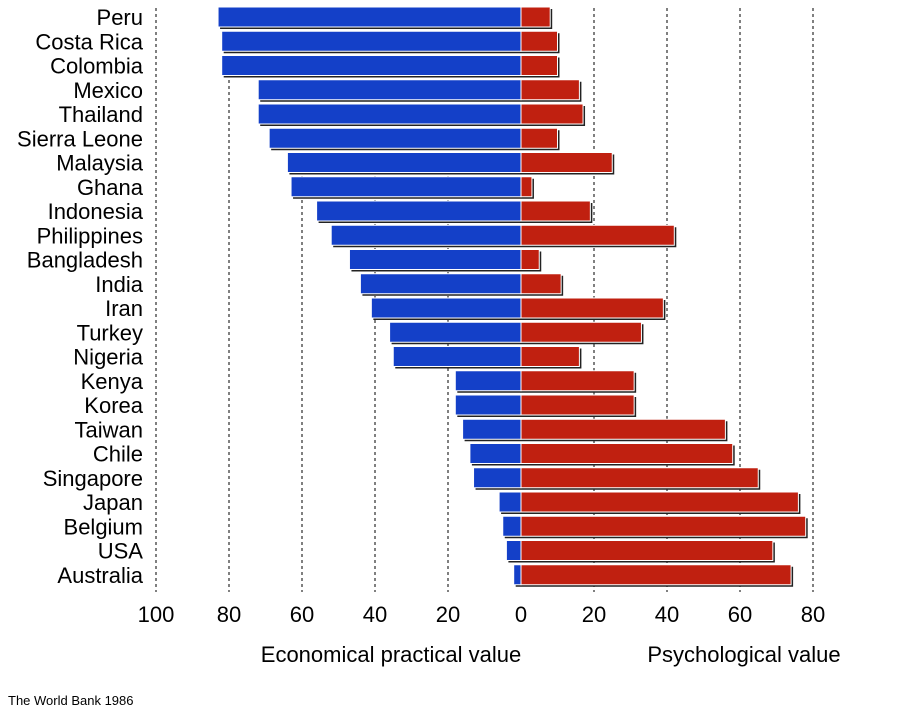 This screenshot has width=902, height=710. What do you see at coordinates (120, 17) in the screenshot?
I see `category-label: Peru` at bounding box center [120, 17].